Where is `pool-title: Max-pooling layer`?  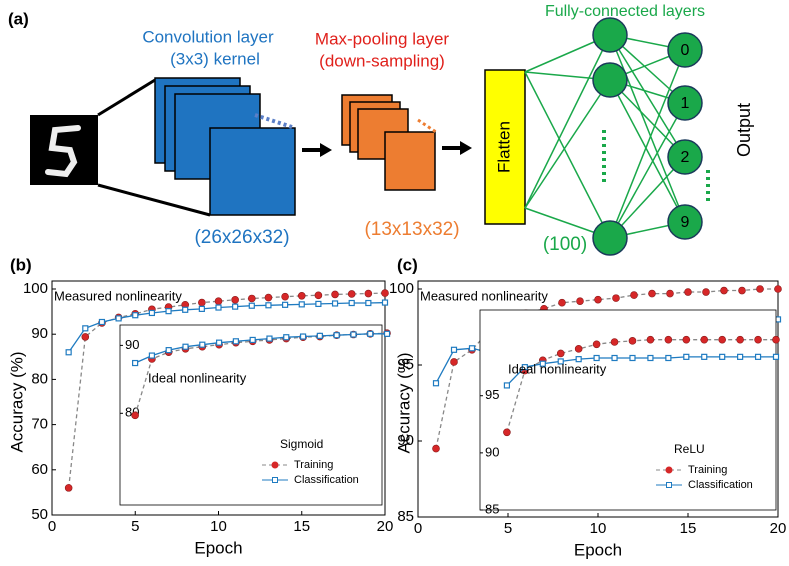
pool-title: Max-pooling layer is located at coordinates (382, 38).